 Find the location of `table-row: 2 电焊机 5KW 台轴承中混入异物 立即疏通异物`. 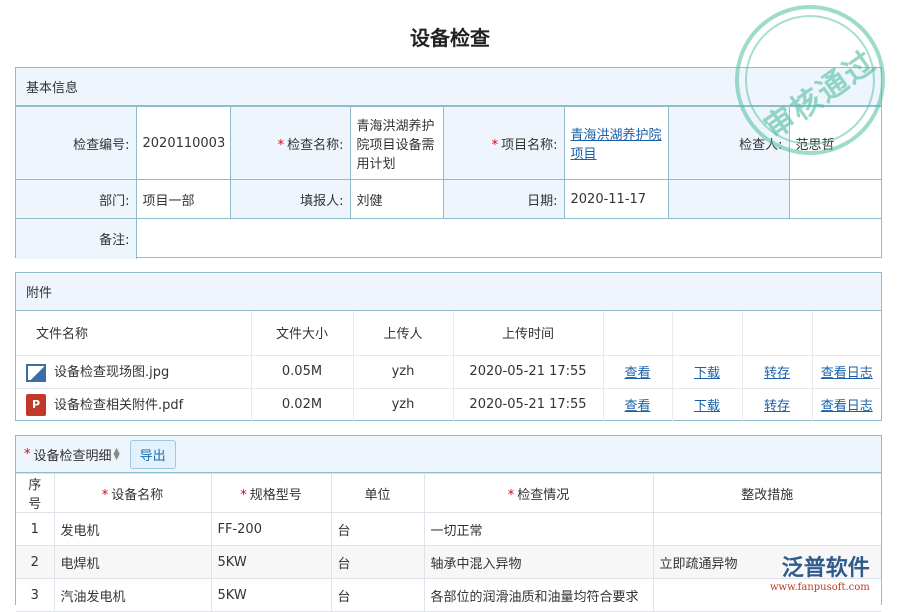

table-row: 2 电焊机 5KW 台轴承中混入异物 立即疏通异物 is located at coordinates (448, 562).